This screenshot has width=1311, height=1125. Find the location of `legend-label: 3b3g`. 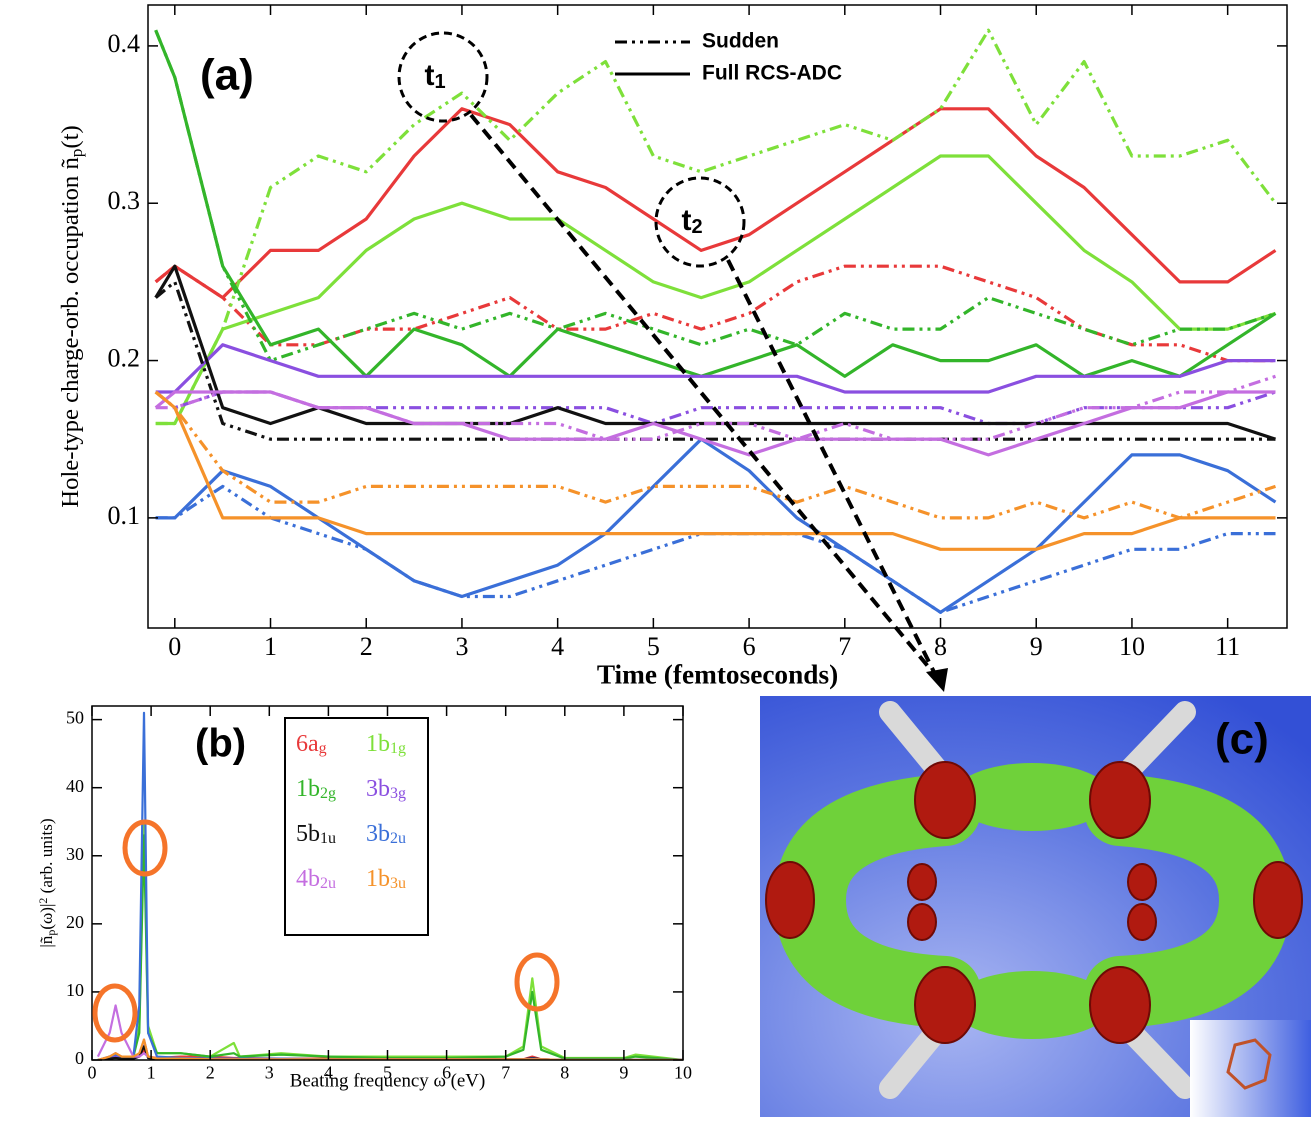

legend-label: 3b3g is located at coordinates (386, 789).